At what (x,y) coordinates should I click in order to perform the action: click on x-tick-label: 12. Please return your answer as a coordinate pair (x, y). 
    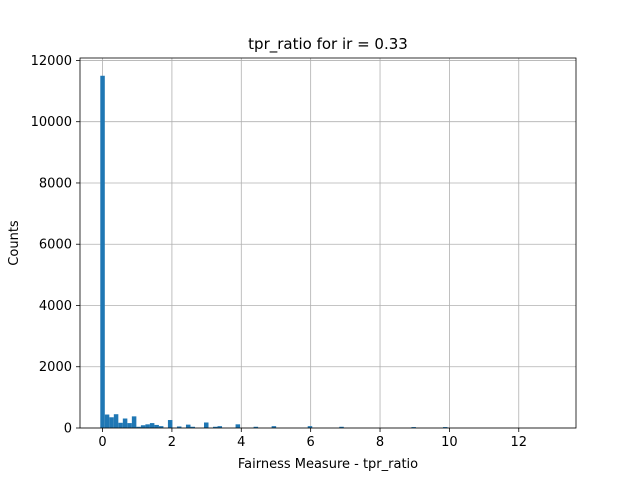
    Looking at the image, I should click on (518, 442).